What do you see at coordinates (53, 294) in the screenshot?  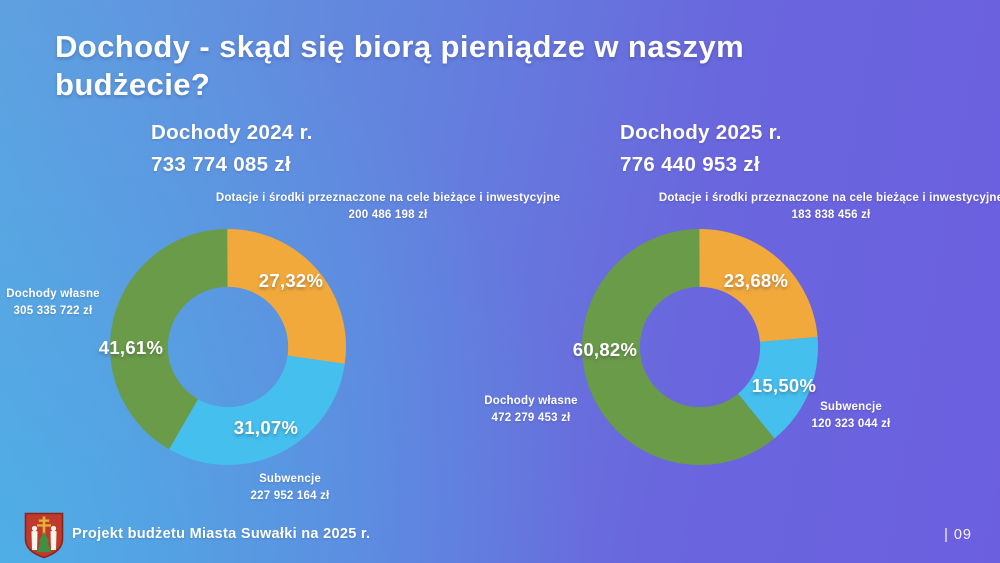 I see `label-2024-dochody-wlasne-name: Dochody własne` at bounding box center [53, 294].